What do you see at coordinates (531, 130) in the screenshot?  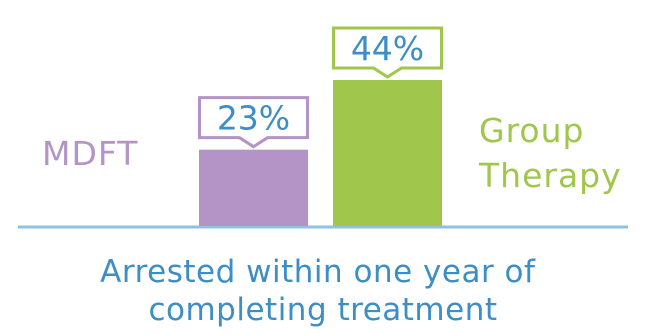 I see `group-therapy-label-line-1: Group` at bounding box center [531, 130].